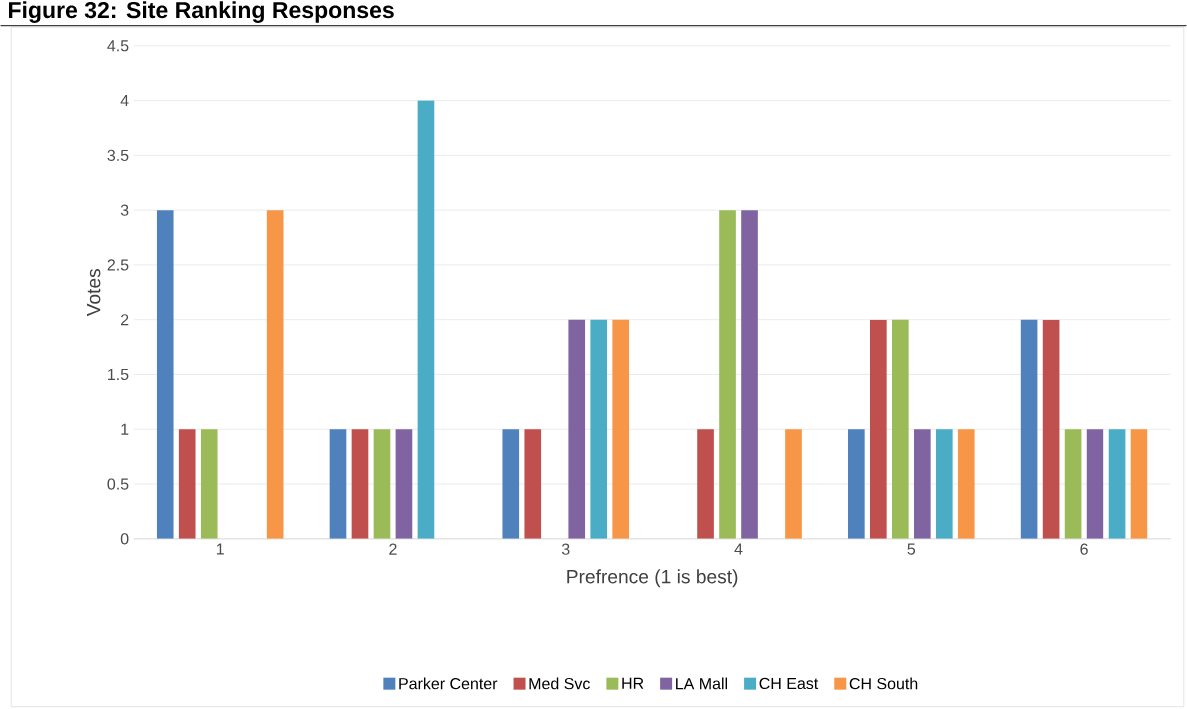  What do you see at coordinates (118, 265) in the screenshot?
I see `y-tick-label: 2.5` at bounding box center [118, 265].